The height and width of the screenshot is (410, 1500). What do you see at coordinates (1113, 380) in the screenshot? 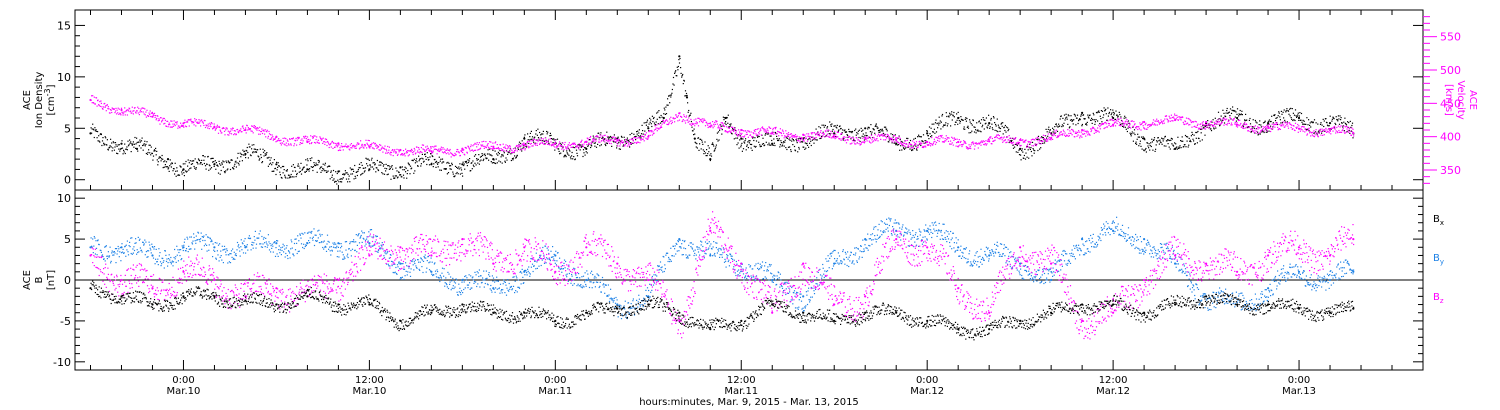
I see `x-tick-time-label: 12:00` at bounding box center [1113, 380].